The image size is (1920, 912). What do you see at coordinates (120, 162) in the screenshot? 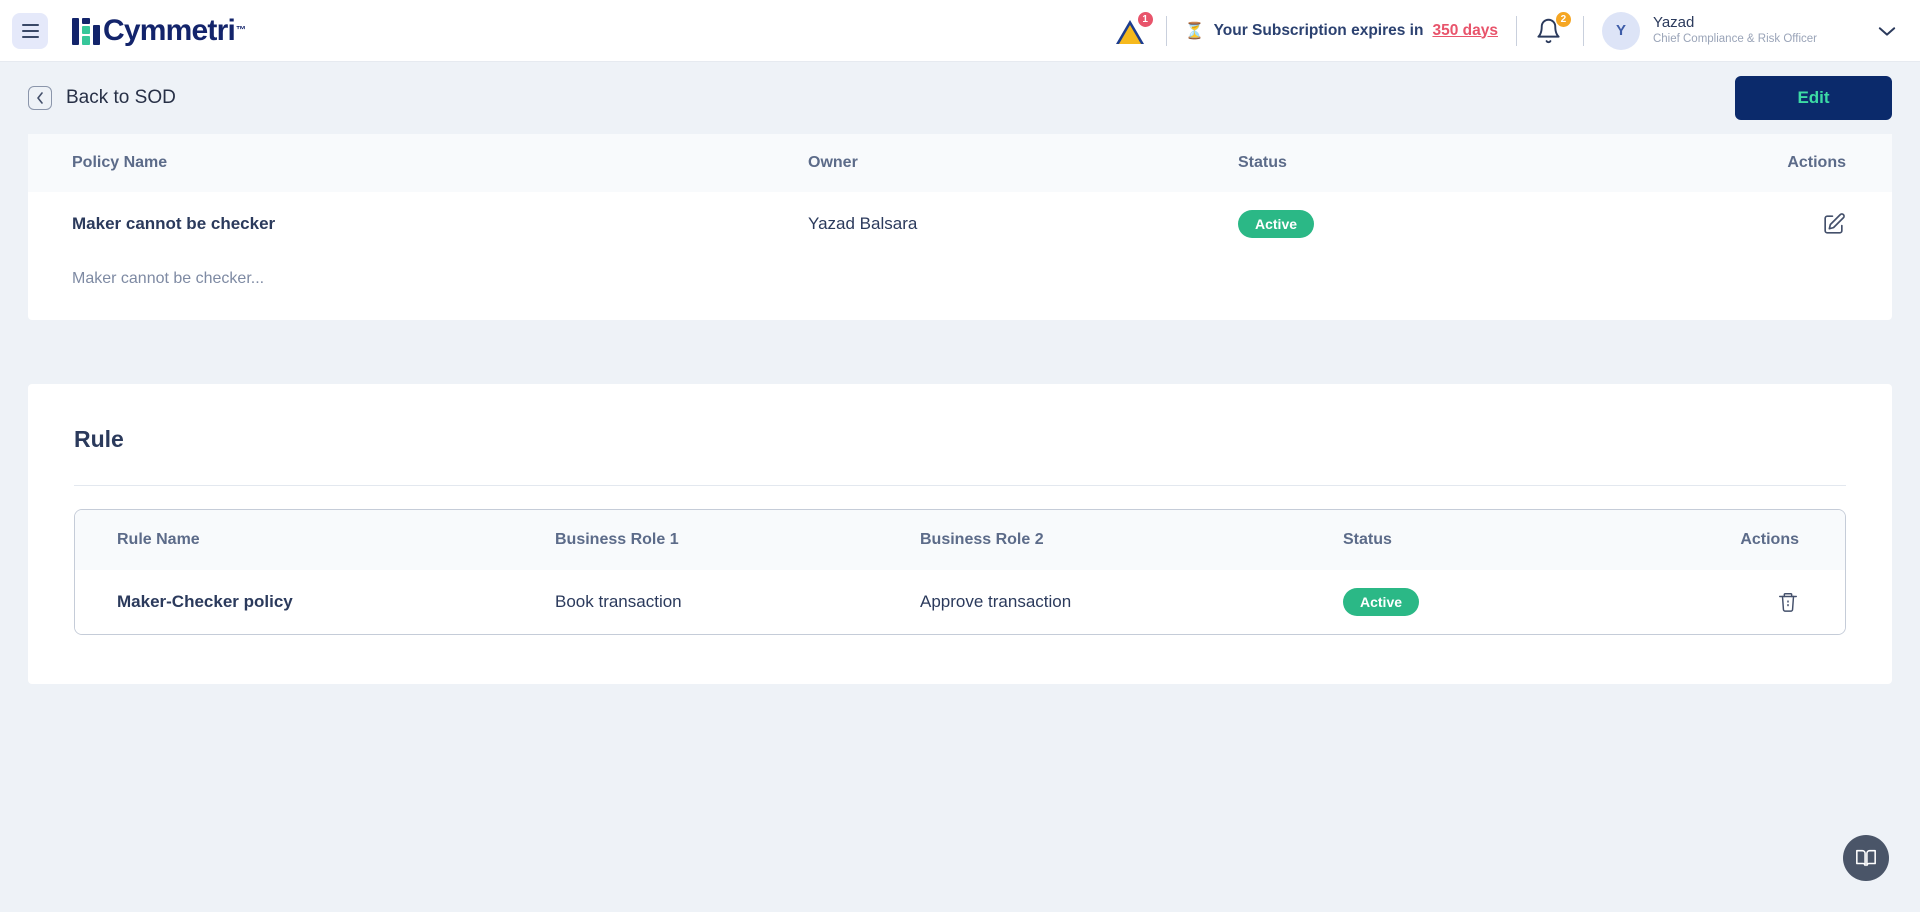
I see `column-header-policy-name: Policy Name` at bounding box center [120, 162].